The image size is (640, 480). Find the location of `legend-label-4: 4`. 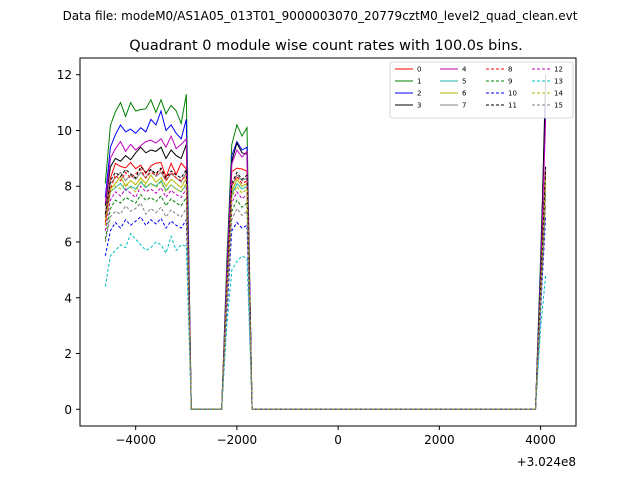

legend-label-4: 4 is located at coordinates (464, 70).